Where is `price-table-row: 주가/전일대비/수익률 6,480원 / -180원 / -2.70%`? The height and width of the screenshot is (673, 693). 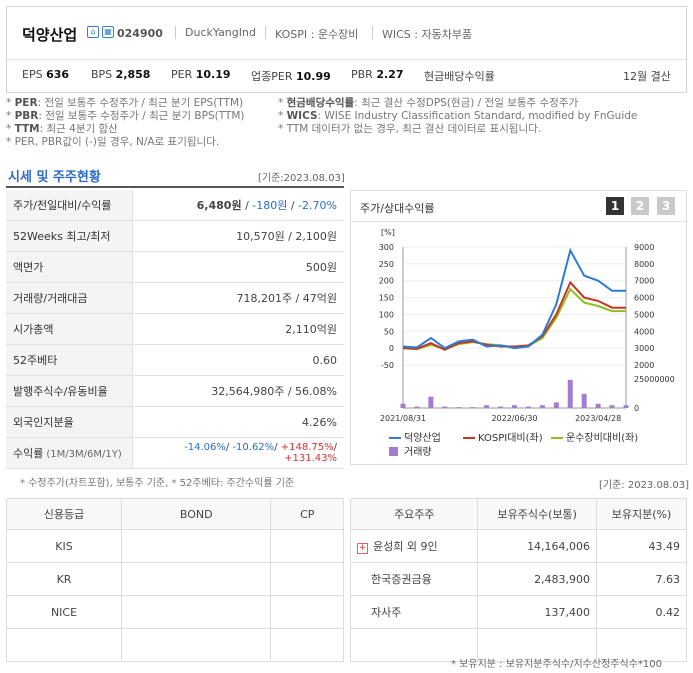 price-table-row: 주가/전일대비/수익률 6,480원 / -180원 / -2.70% is located at coordinates (175, 205).